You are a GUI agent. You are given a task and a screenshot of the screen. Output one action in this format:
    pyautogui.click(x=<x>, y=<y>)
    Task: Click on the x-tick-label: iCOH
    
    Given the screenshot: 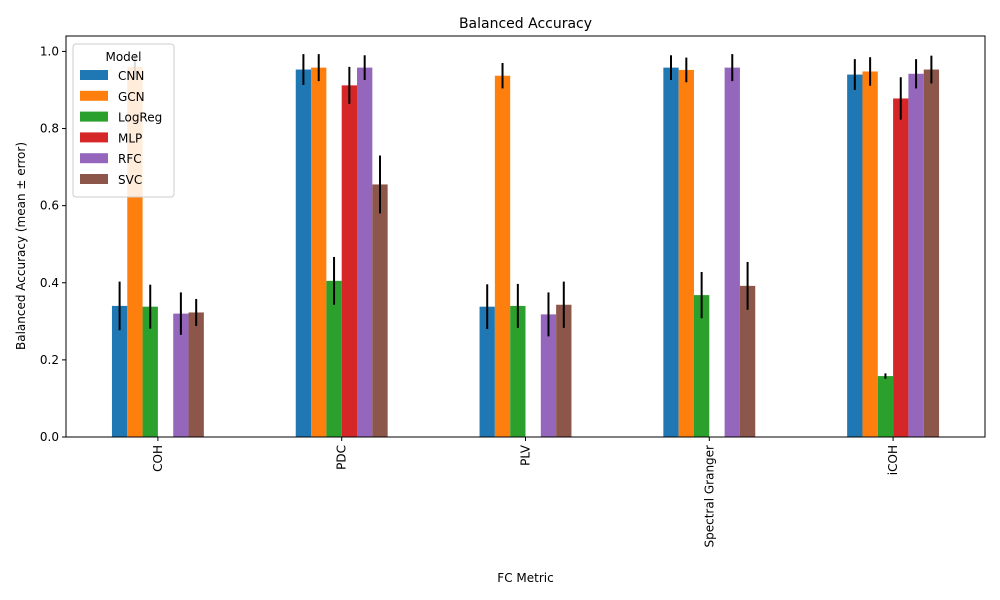 What is the action you would take?
    pyautogui.click(x=893, y=460)
    